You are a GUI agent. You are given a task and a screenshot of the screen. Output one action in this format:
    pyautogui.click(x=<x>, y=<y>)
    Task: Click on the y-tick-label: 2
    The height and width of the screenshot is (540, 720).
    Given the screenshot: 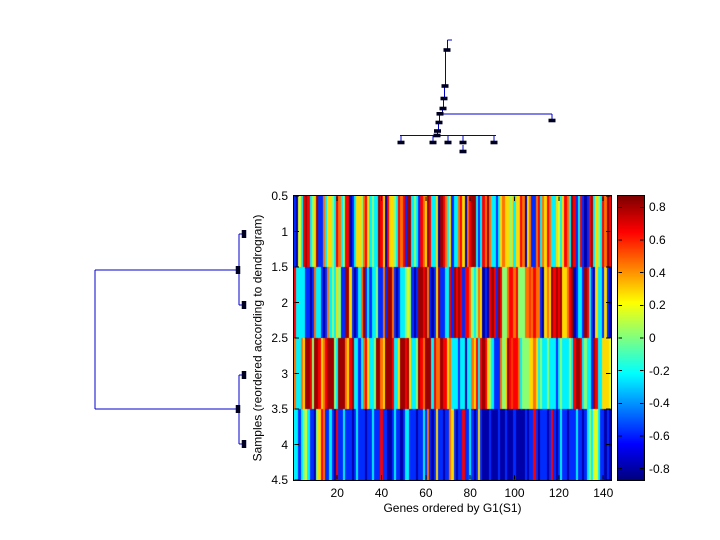 What is the action you would take?
    pyautogui.click(x=284, y=302)
    